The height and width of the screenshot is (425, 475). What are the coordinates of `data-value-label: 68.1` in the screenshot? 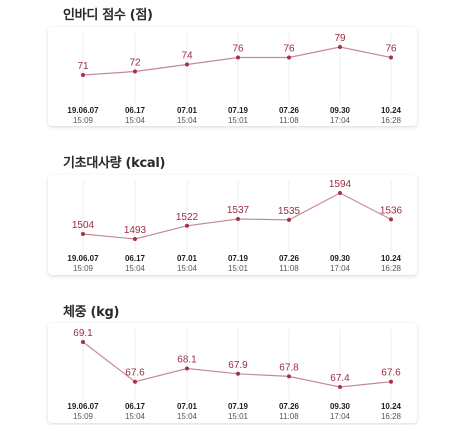 It's located at (187, 359).